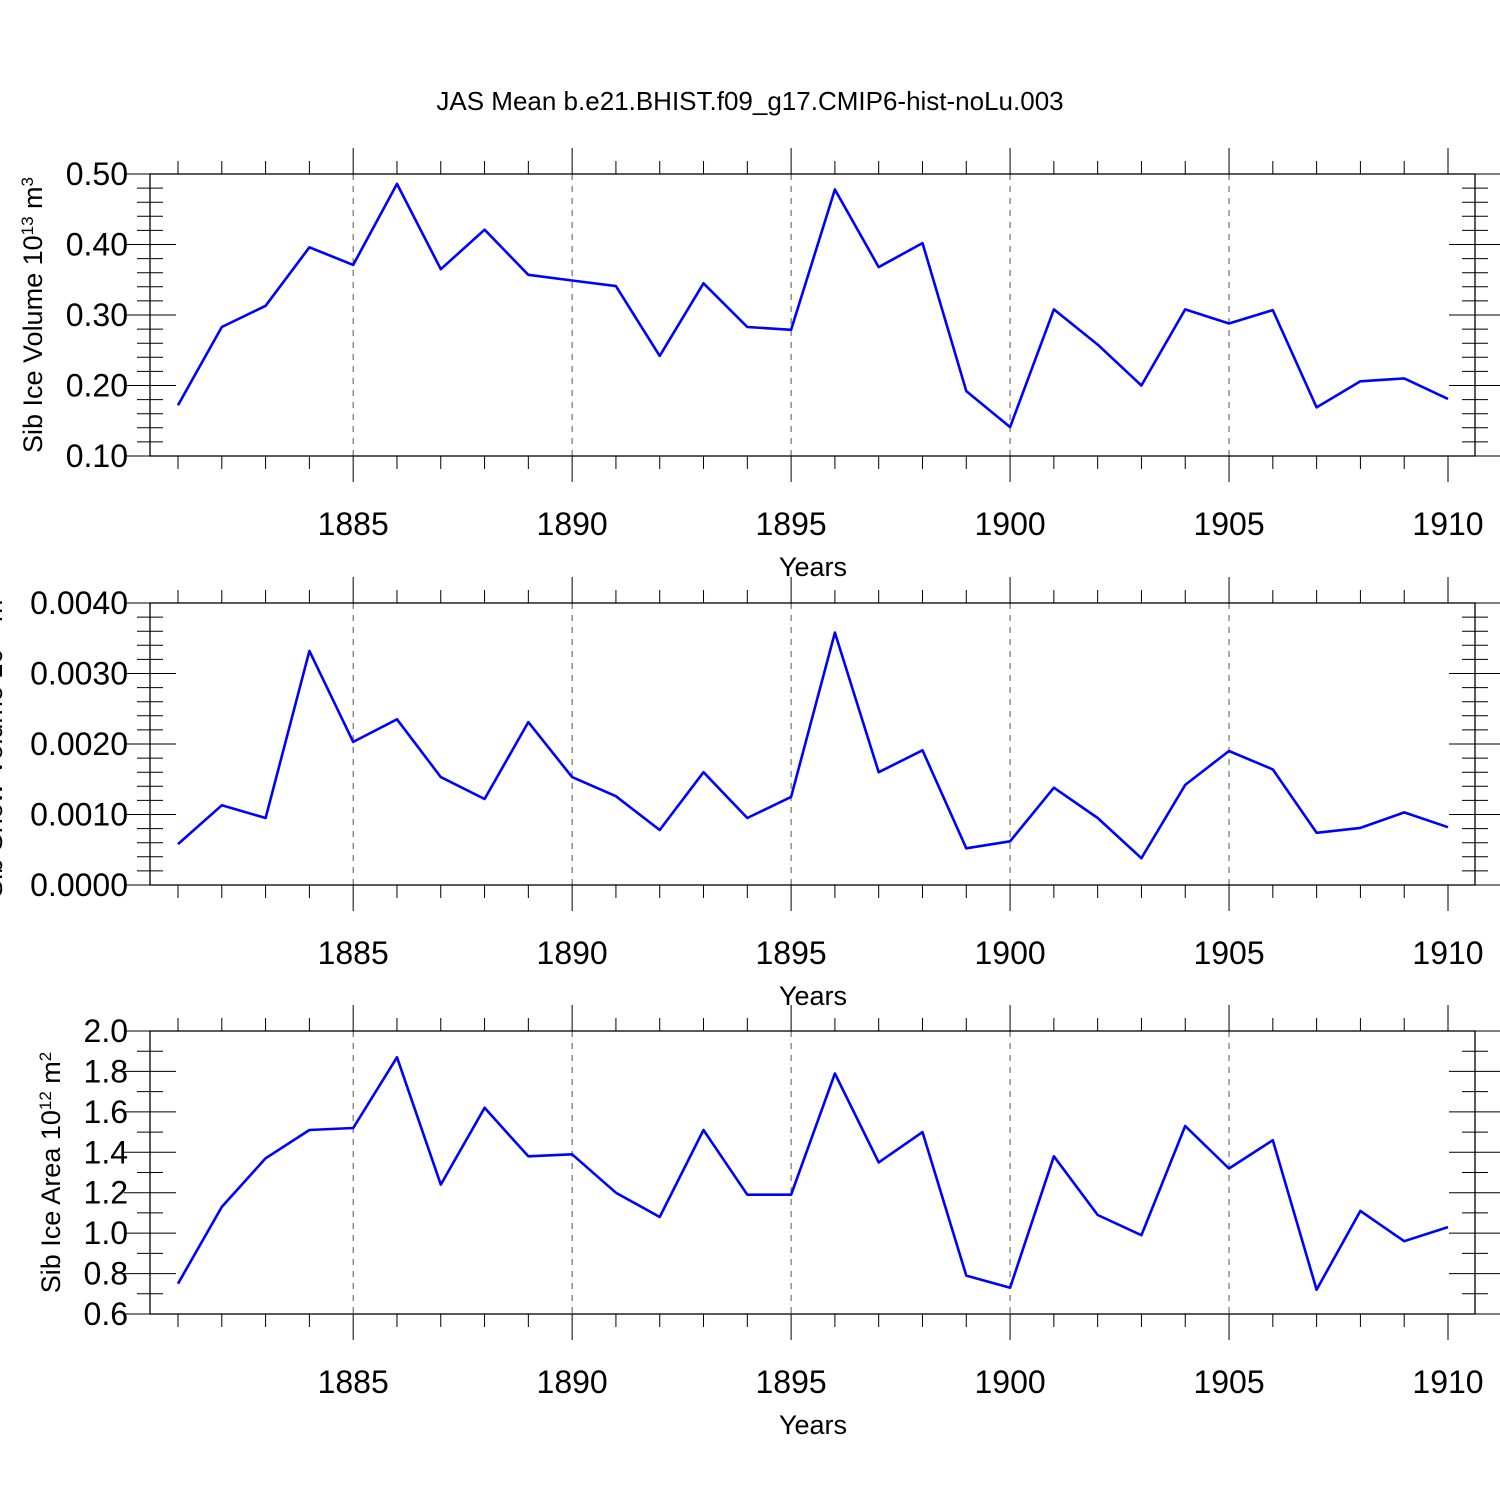 The width and height of the screenshot is (1500, 1500). Describe the element at coordinates (51, 1201) in the screenshot. I see `y-label-text: Sib Ice Area 10` at that location.